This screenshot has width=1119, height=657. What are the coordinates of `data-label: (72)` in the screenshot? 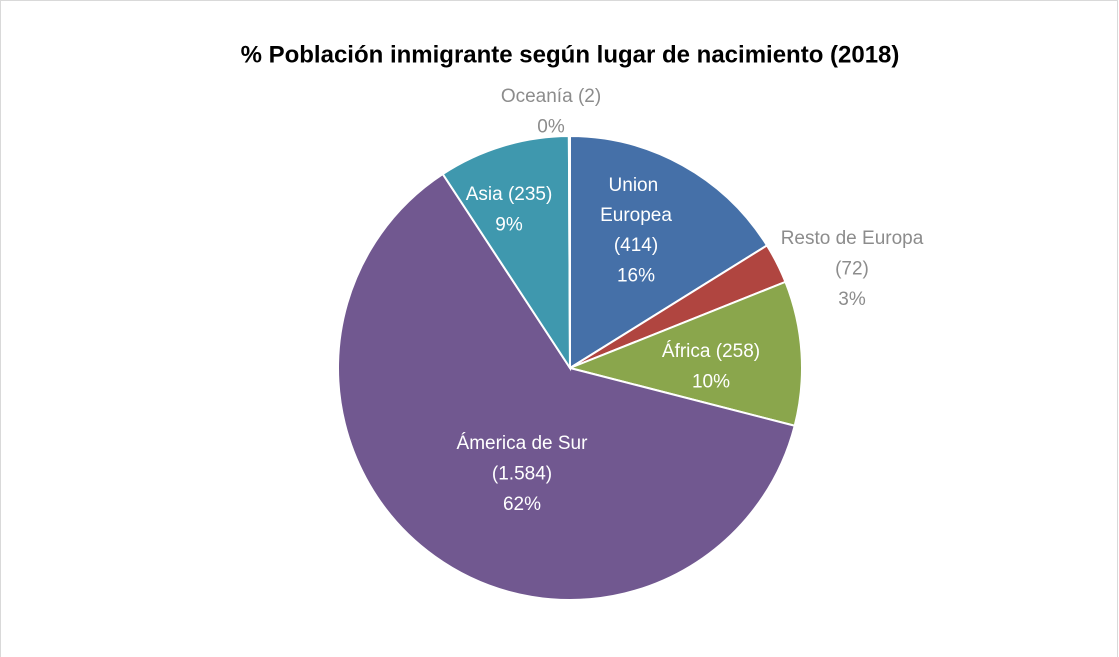 It's located at (852, 269).